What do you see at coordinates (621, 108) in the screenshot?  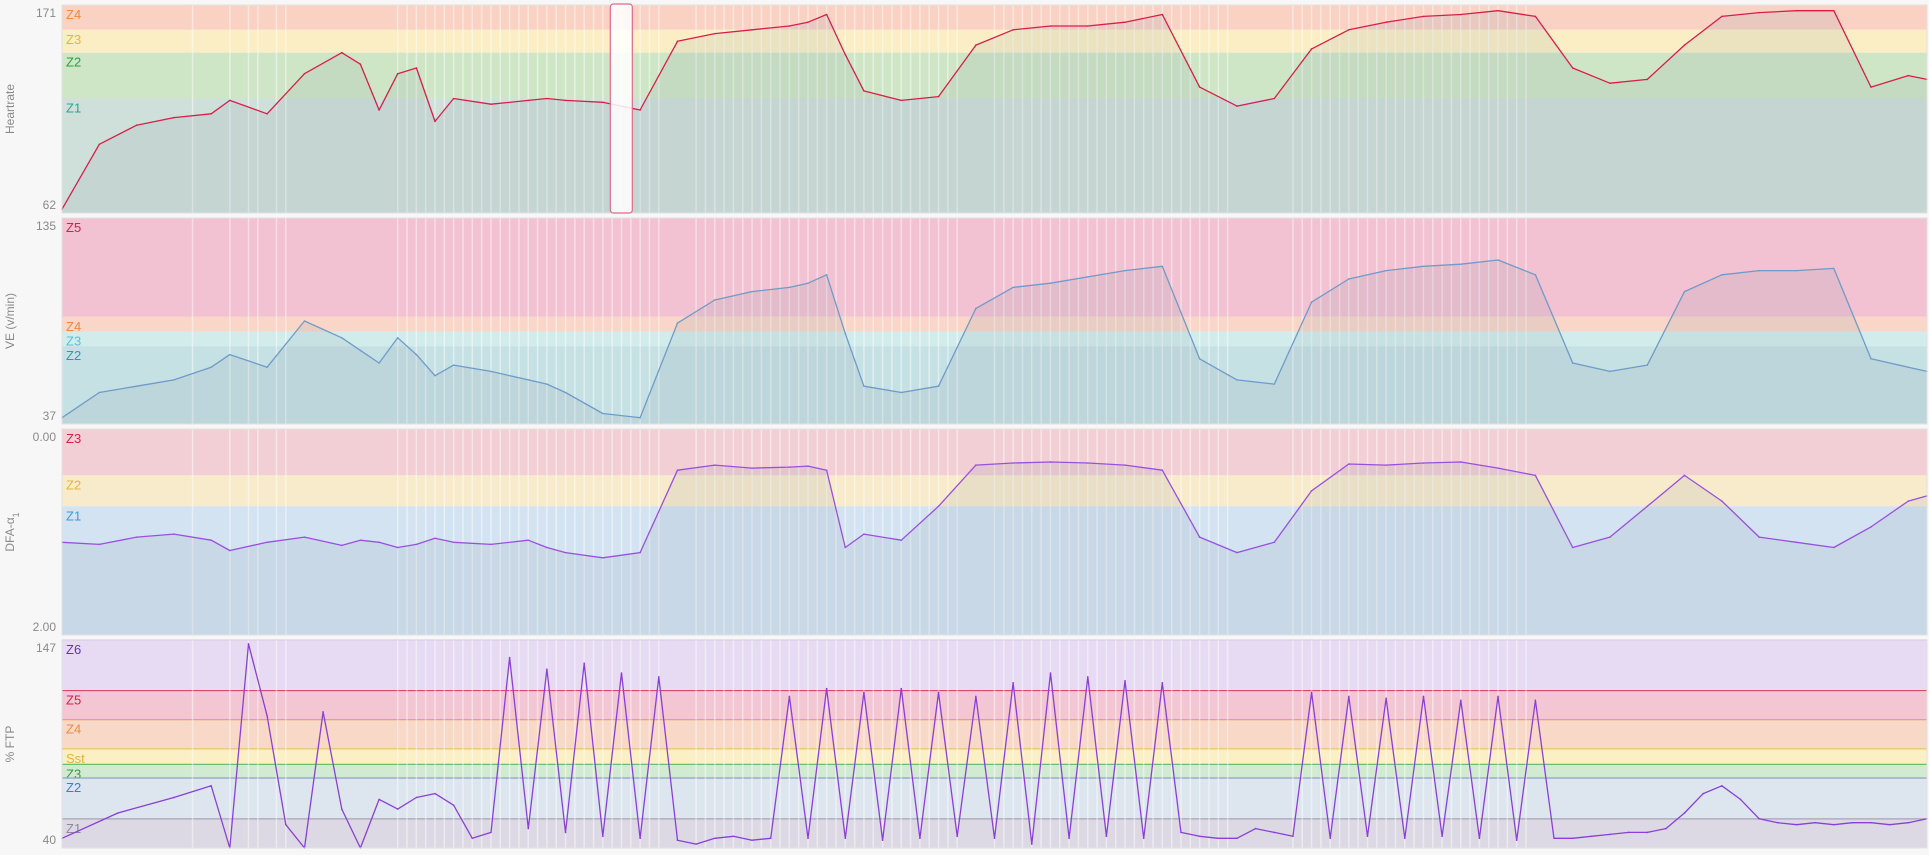 I see `selection-highlight` at bounding box center [621, 108].